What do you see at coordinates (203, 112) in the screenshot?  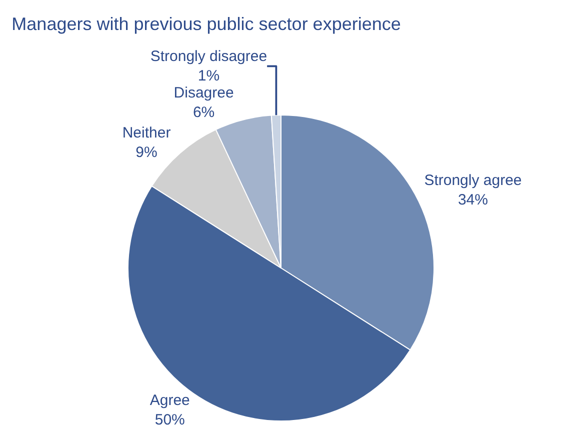 I see `data-label: 6%` at bounding box center [203, 112].